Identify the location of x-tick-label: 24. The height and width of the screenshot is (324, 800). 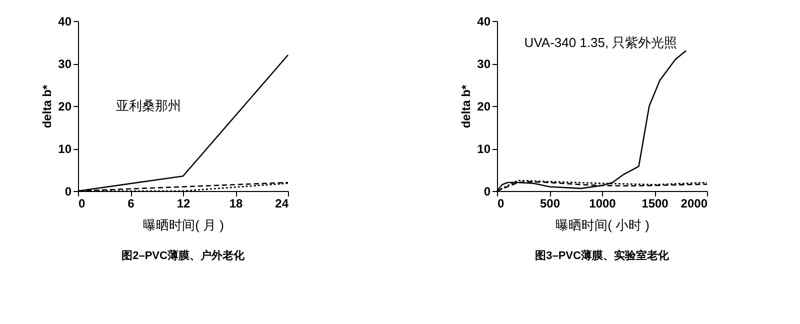
(282, 203).